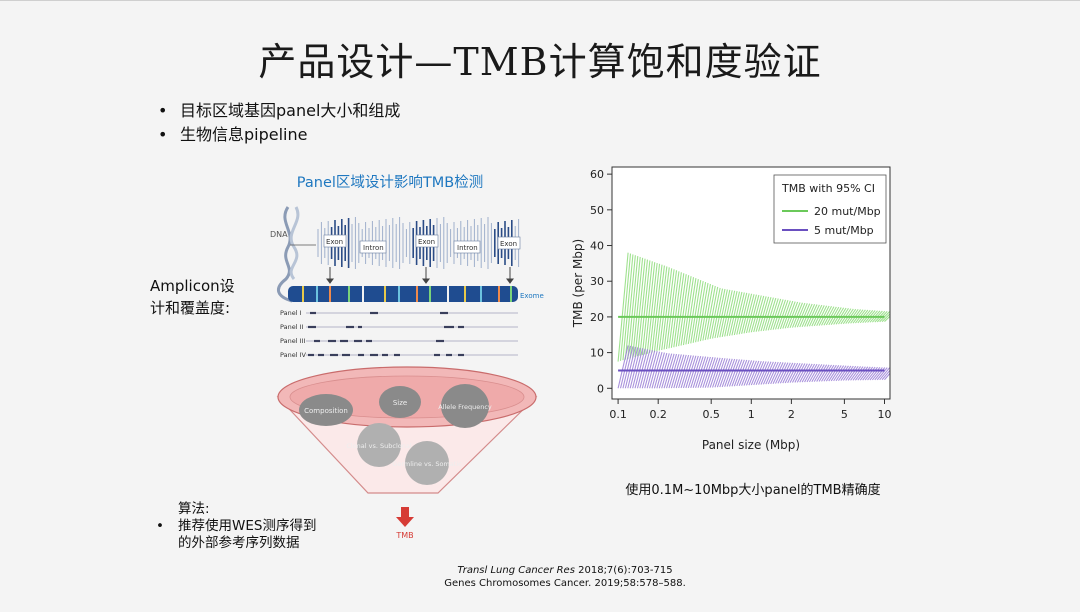  I want to click on tmb-down-arrow-icon, so click(405, 517).